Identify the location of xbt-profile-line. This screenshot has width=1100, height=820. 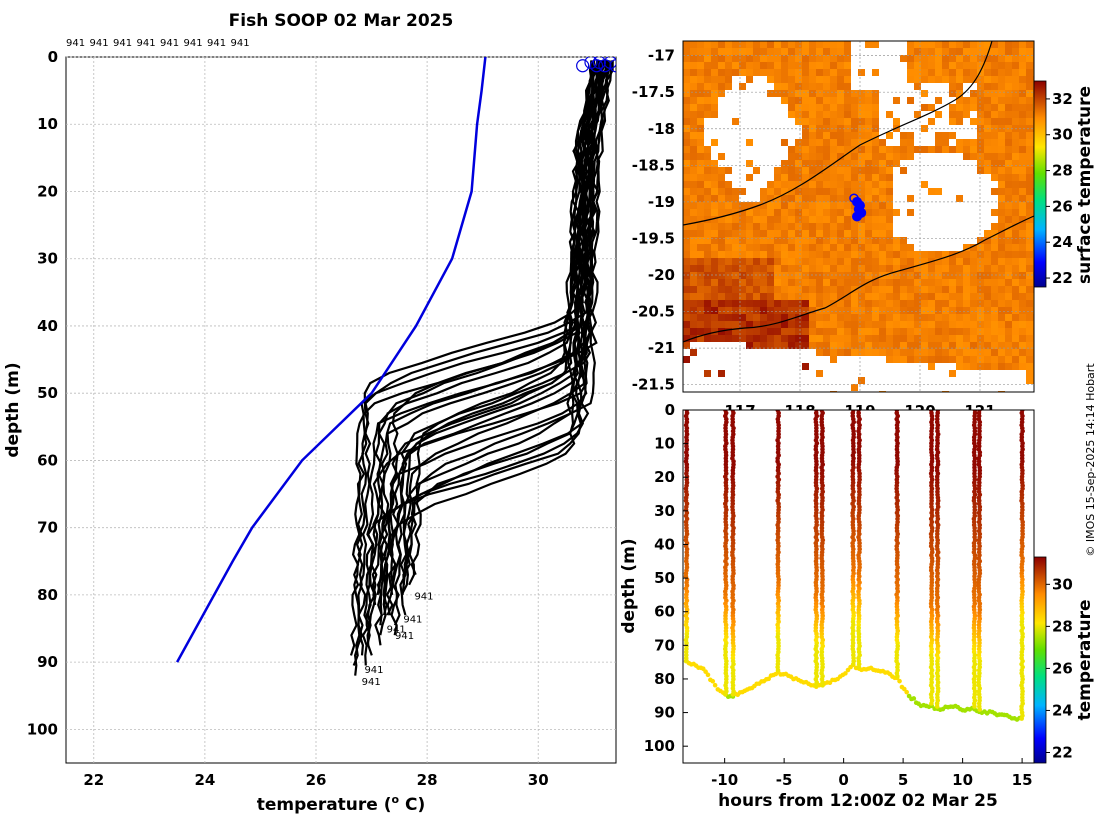
(505, 322).